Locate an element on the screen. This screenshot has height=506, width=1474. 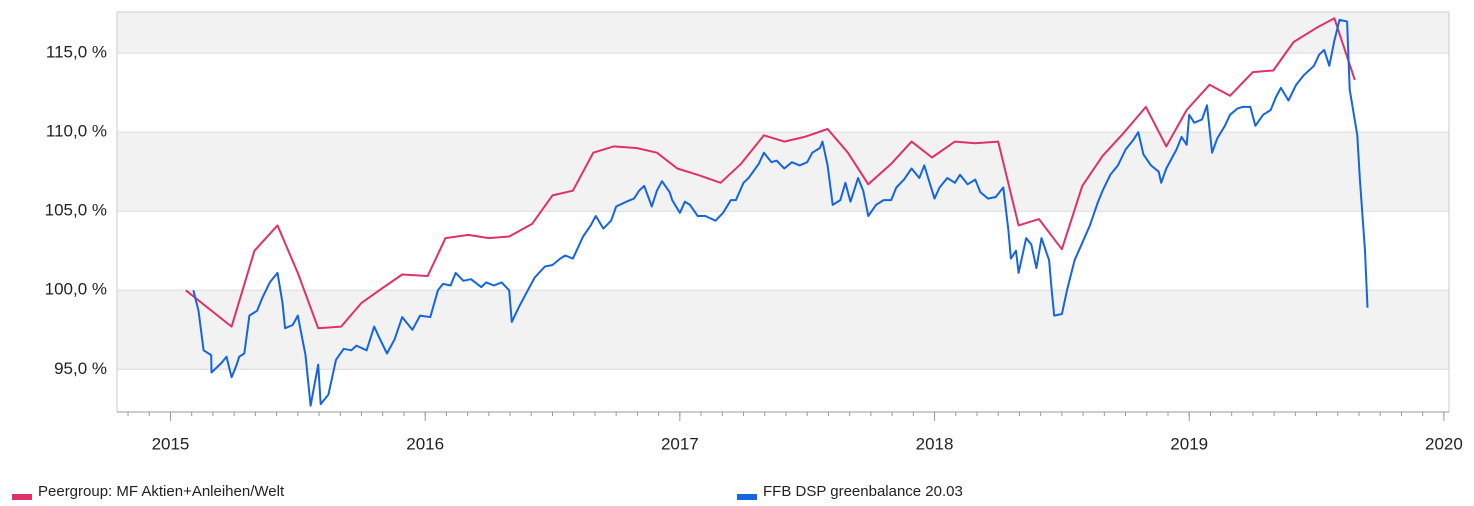
legend-label: Peergroup: MF Aktien+Anleihen/Welt is located at coordinates (161, 491).